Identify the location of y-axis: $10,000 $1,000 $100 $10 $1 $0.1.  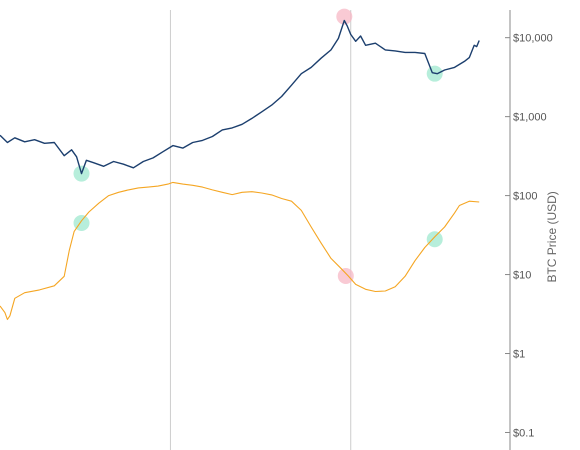
(529, 230).